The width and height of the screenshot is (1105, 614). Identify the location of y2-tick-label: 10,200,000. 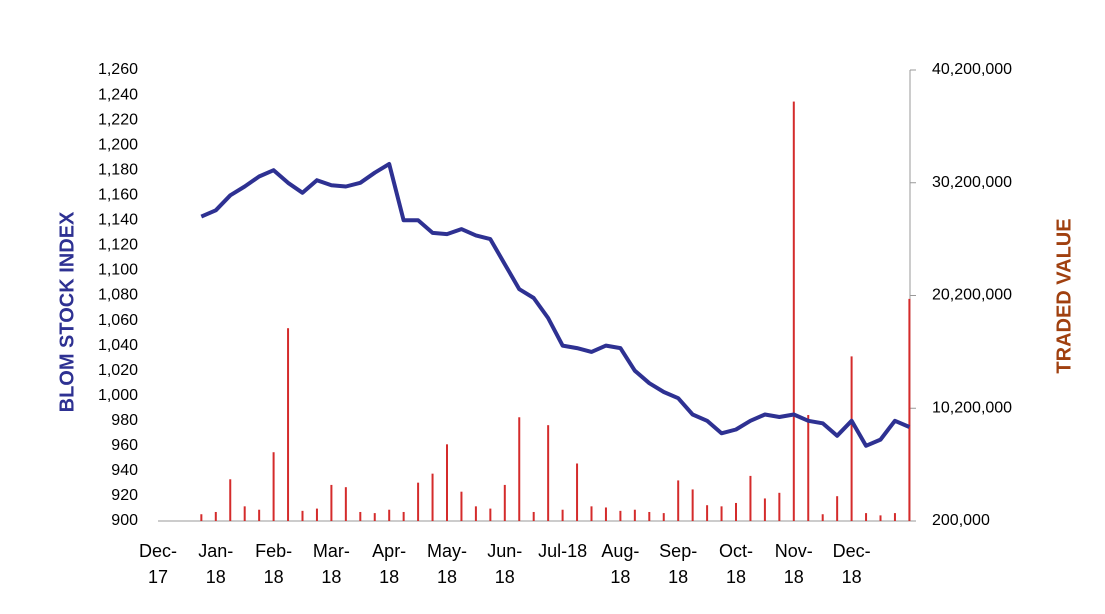
(972, 407).